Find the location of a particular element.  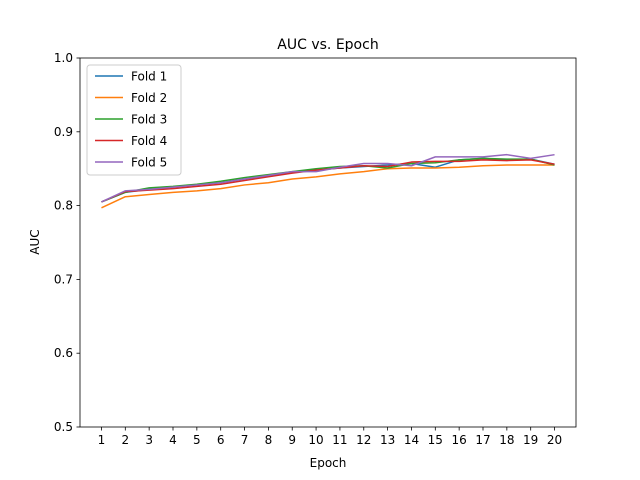

legend-label-fold-2: Fold 2 is located at coordinates (149, 98).